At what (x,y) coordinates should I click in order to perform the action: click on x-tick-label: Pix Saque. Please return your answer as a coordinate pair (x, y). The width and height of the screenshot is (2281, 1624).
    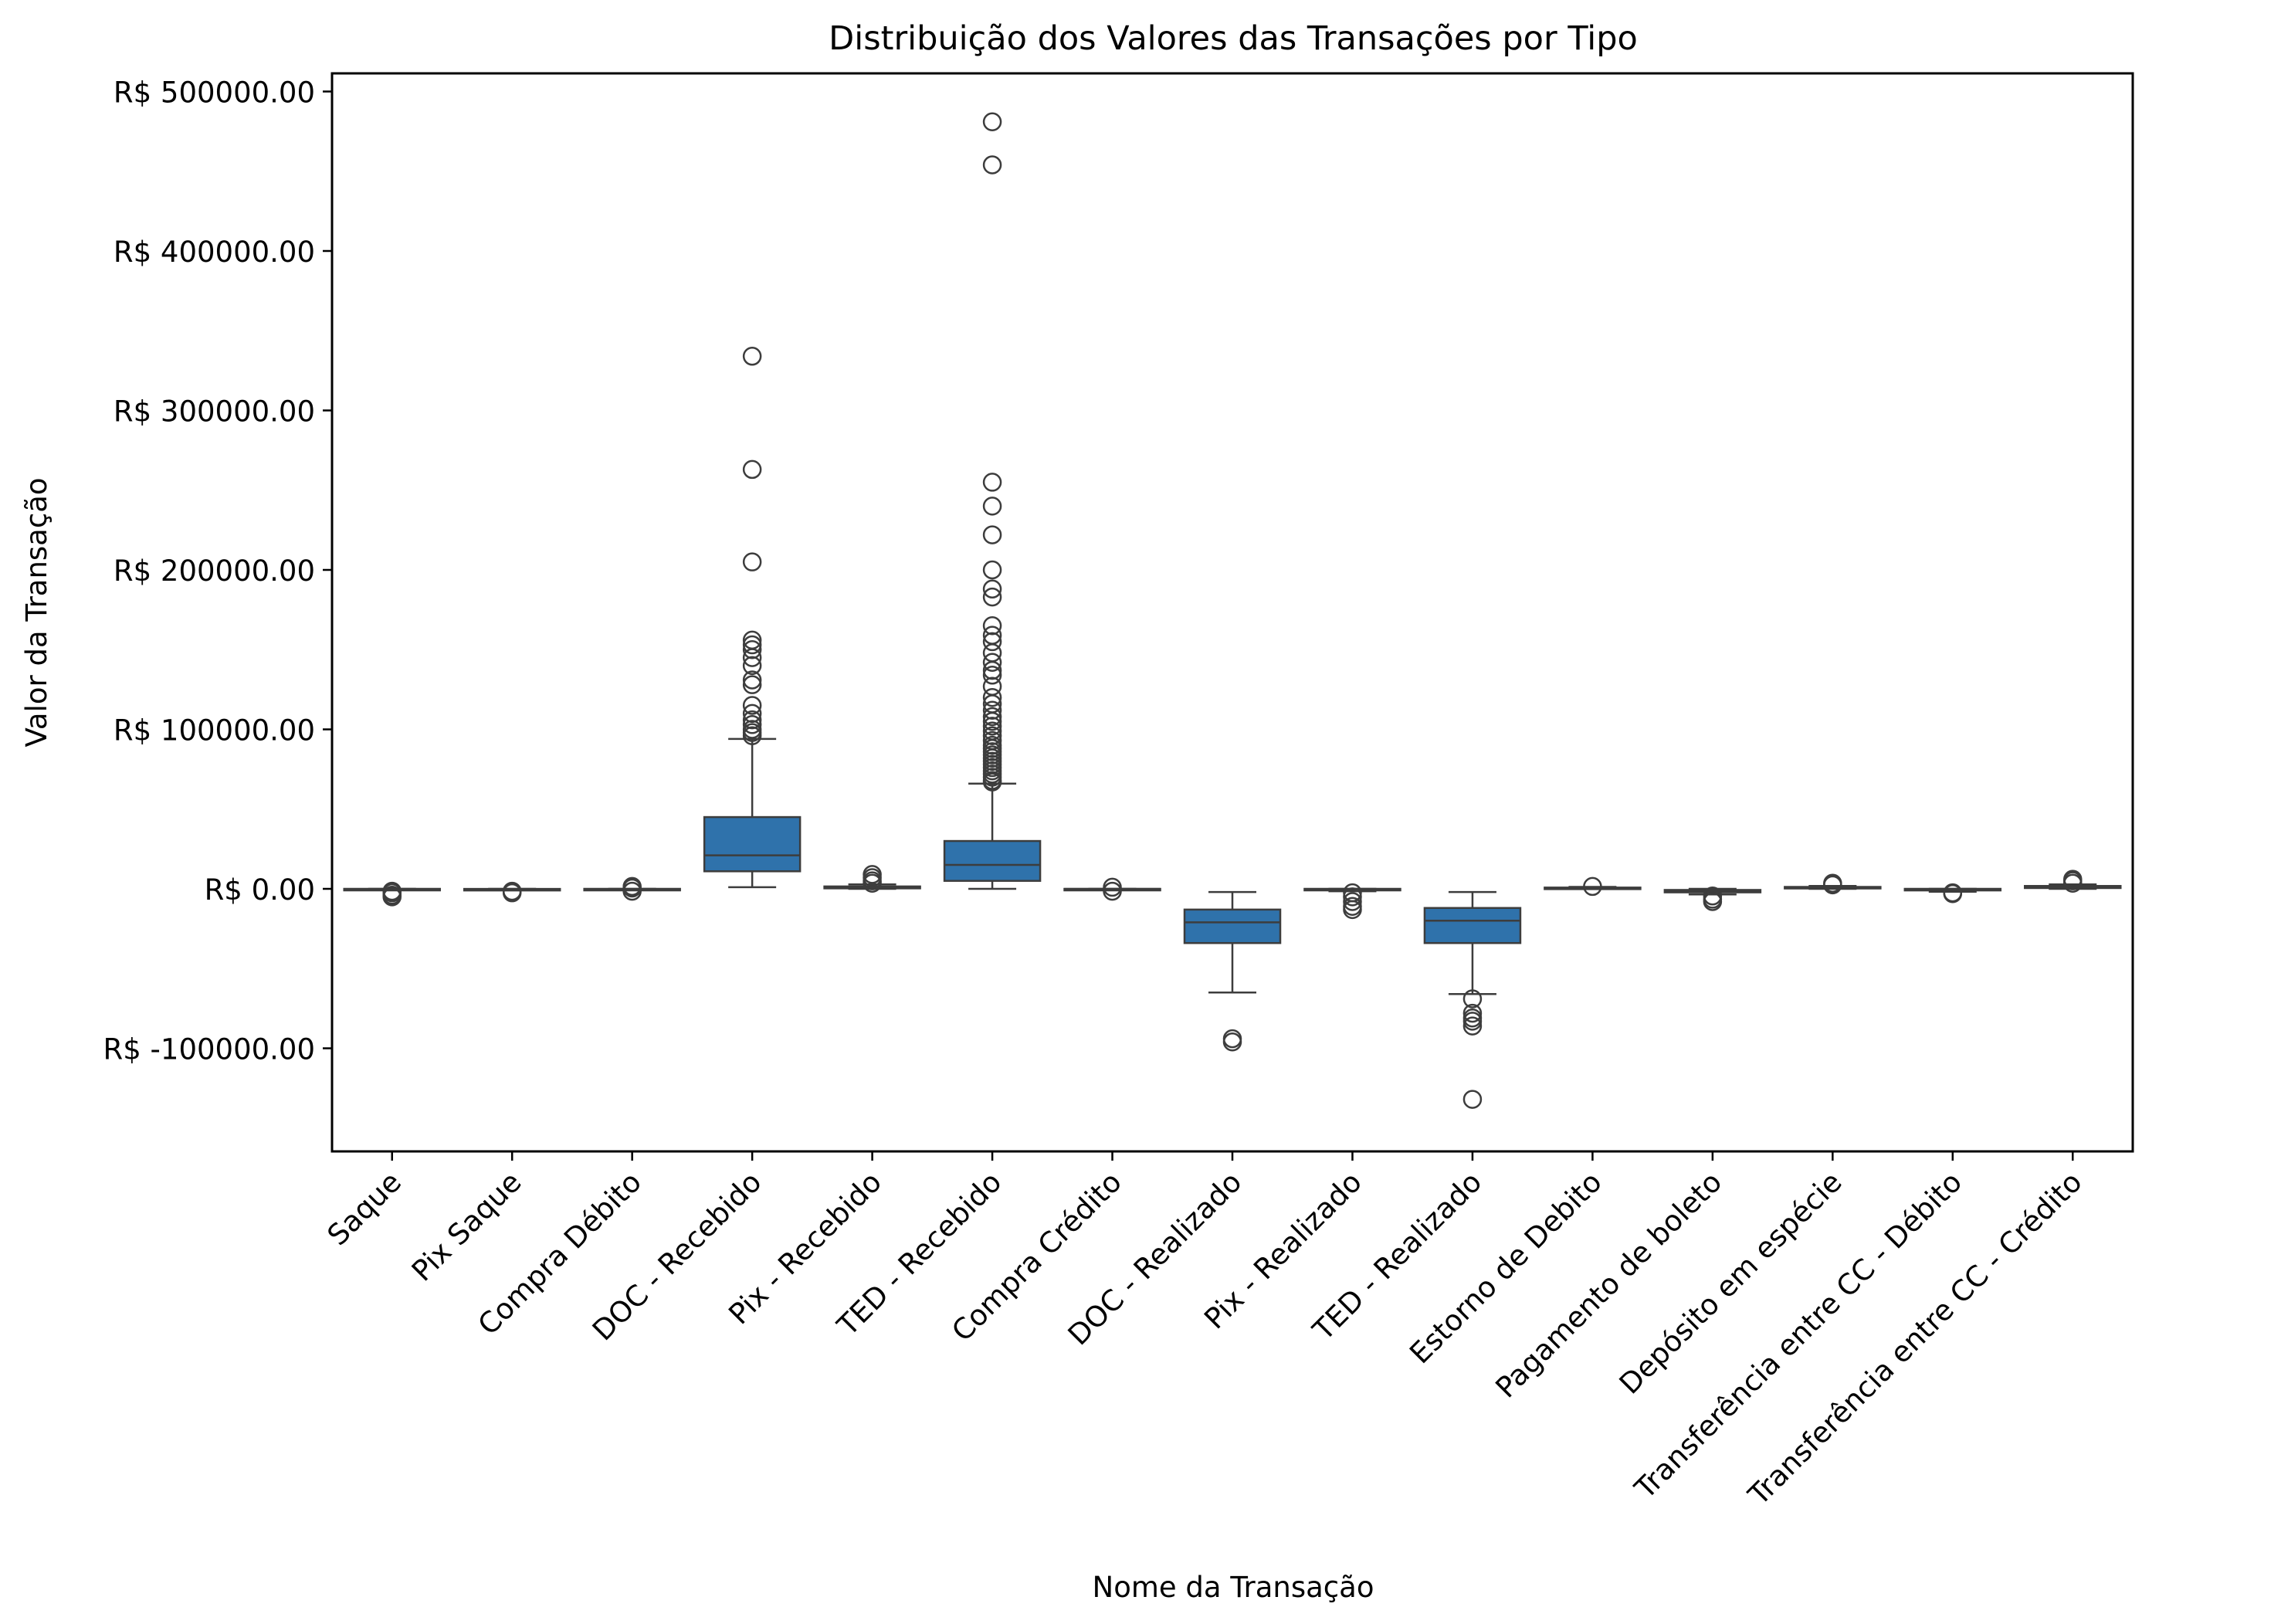
    Looking at the image, I should click on (466, 1226).